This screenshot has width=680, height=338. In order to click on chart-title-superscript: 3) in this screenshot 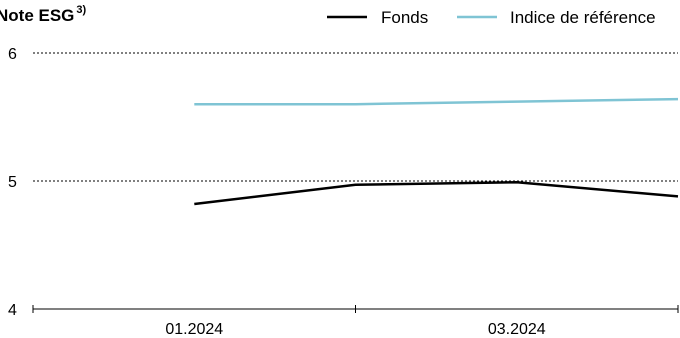, I will do `click(81, 10)`.